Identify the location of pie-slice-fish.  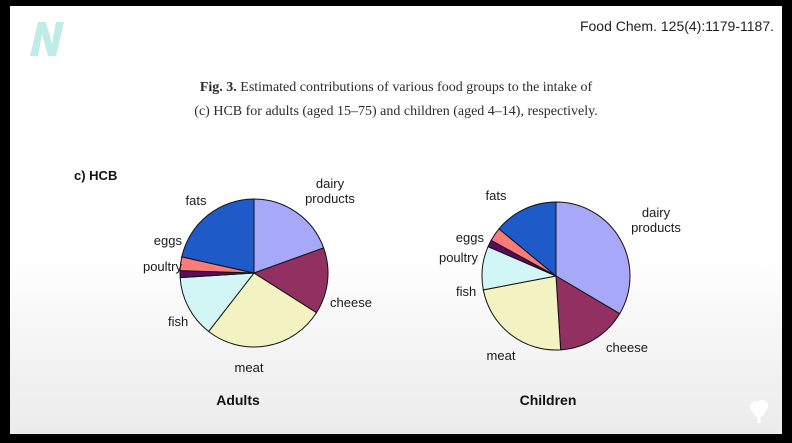
(217, 302).